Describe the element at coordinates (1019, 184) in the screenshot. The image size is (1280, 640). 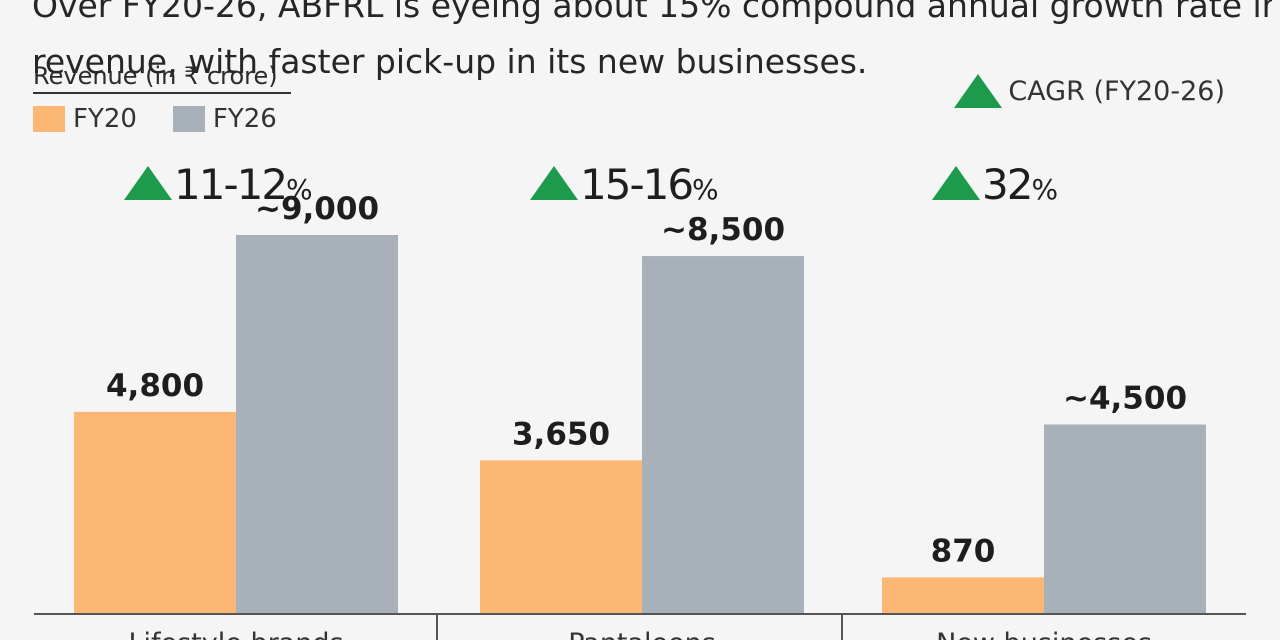
I see `cagr-value-3: 32%` at that location.